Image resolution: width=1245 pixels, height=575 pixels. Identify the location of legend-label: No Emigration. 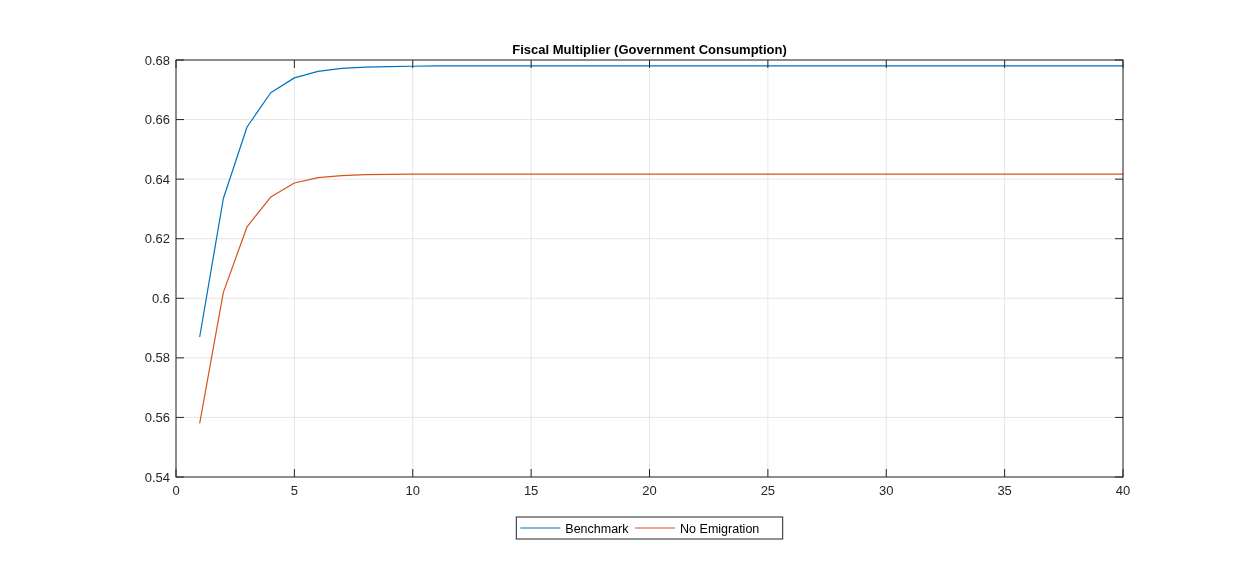
(720, 528).